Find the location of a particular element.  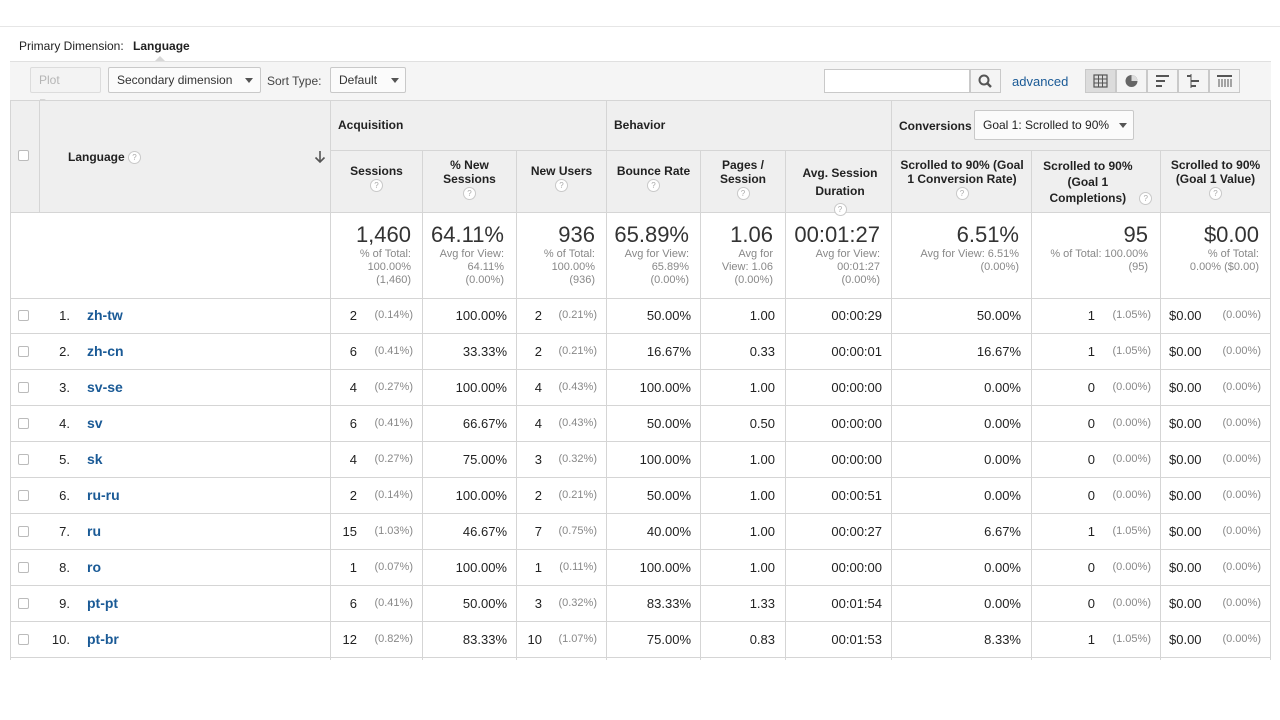

col-pages-session: Pages / Session? is located at coordinates (743, 179).